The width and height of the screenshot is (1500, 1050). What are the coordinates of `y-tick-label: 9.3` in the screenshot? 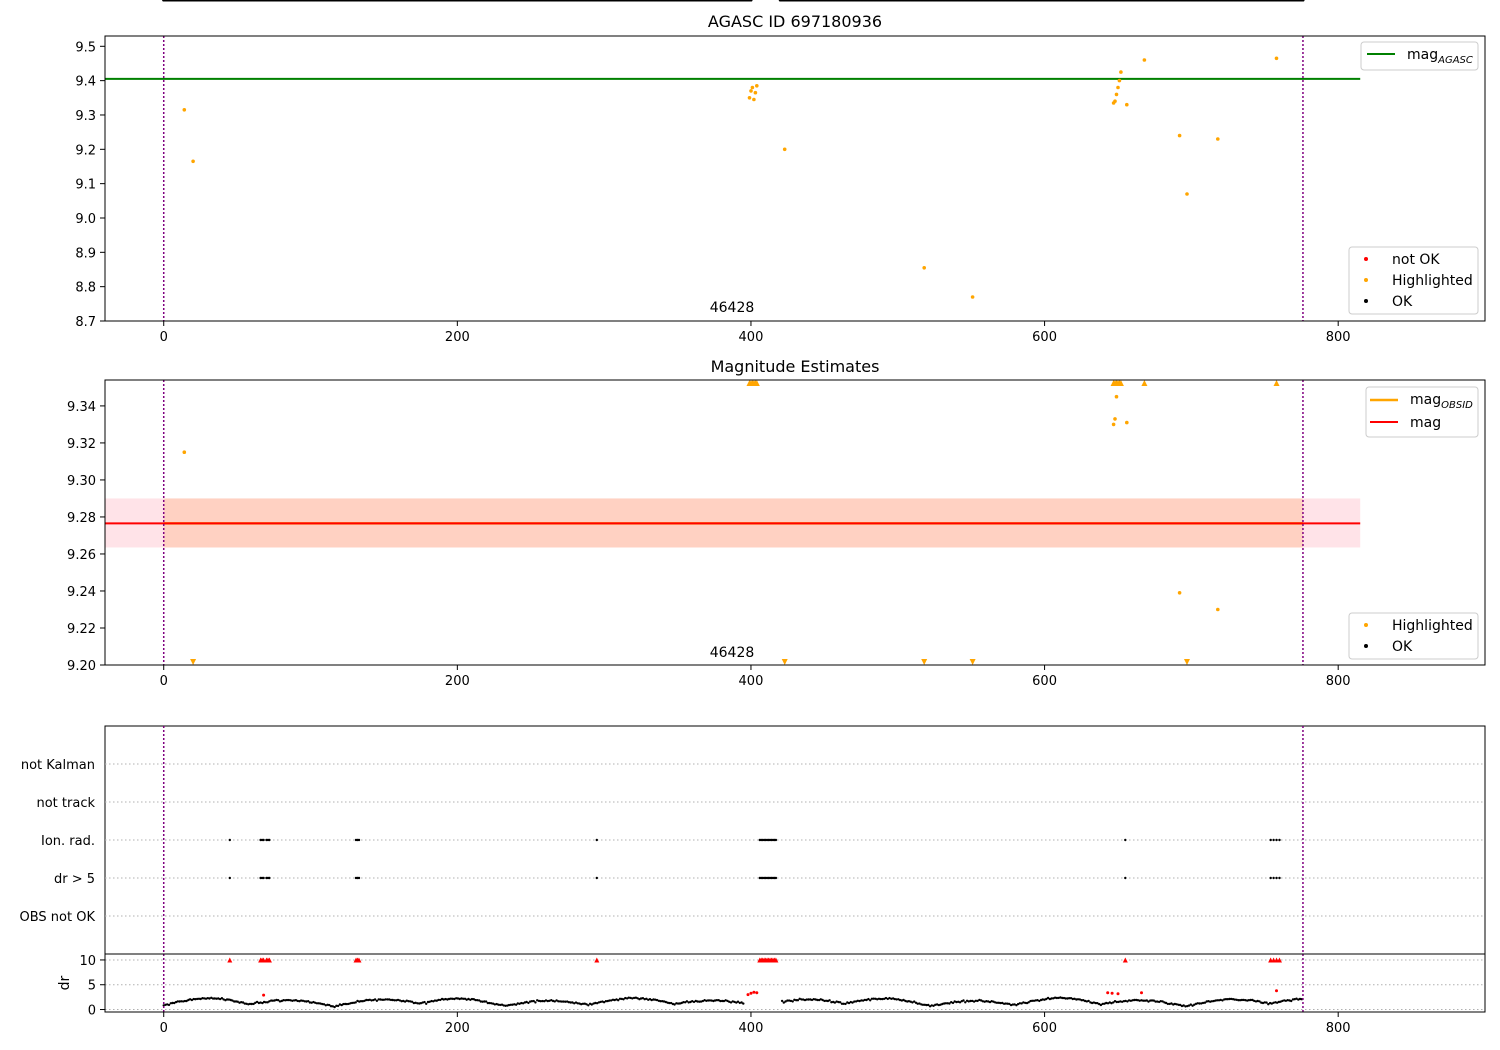 It's located at (85, 116).